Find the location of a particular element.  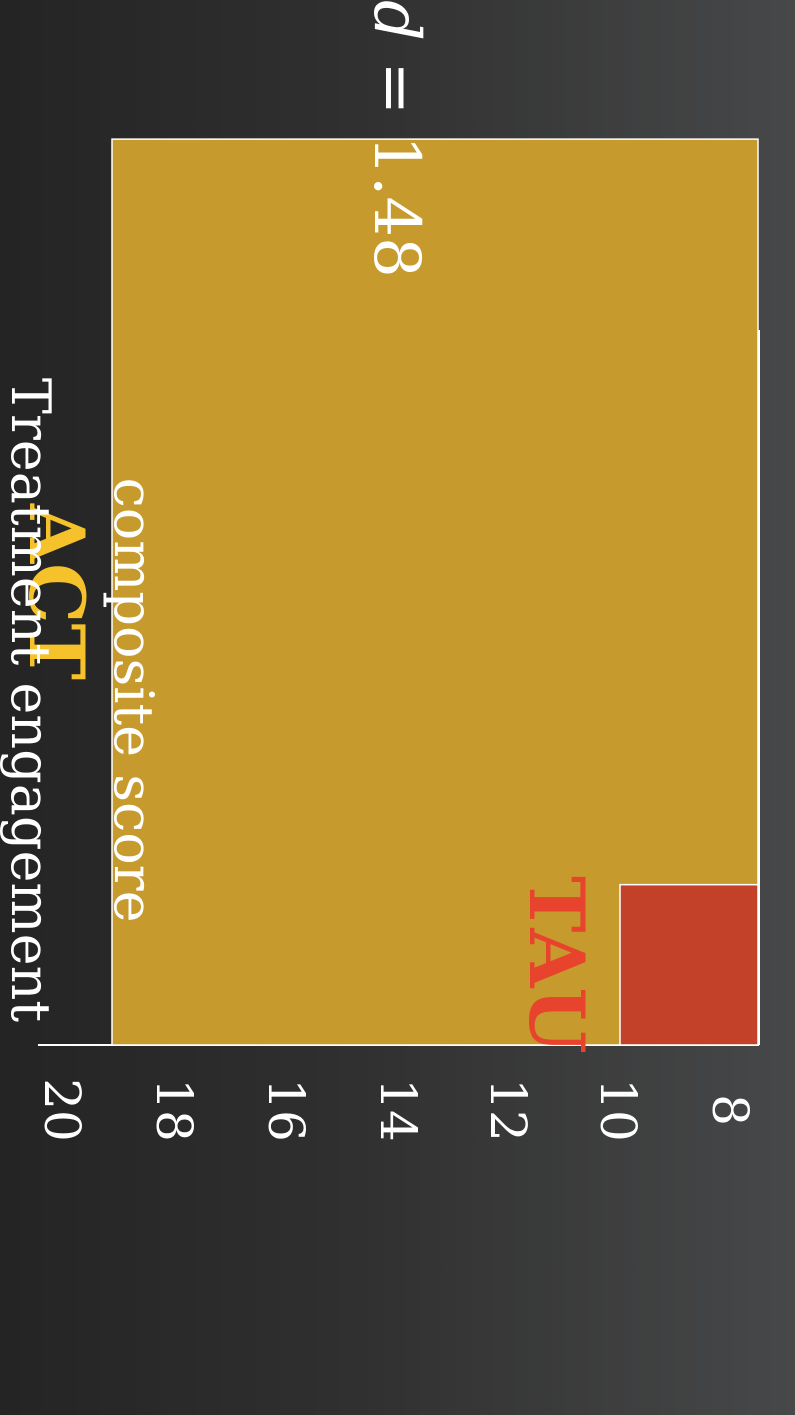

y-tick-label-14: 14 is located at coordinates (398, 1110).